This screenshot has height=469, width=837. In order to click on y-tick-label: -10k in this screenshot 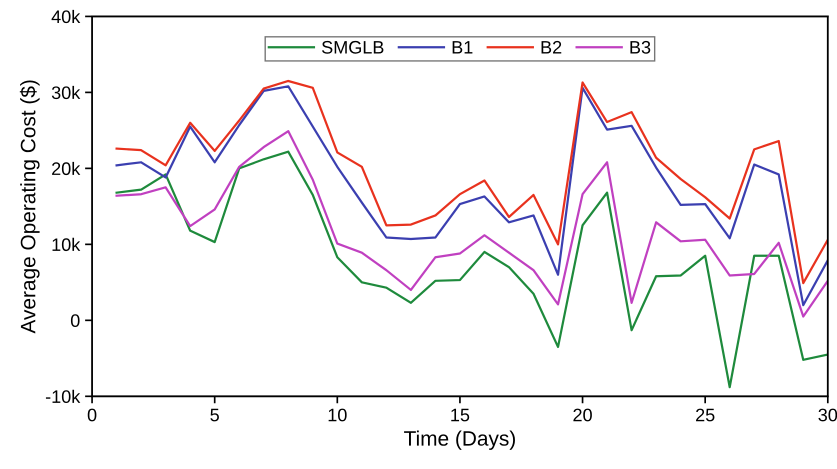, I will do `click(63, 397)`.